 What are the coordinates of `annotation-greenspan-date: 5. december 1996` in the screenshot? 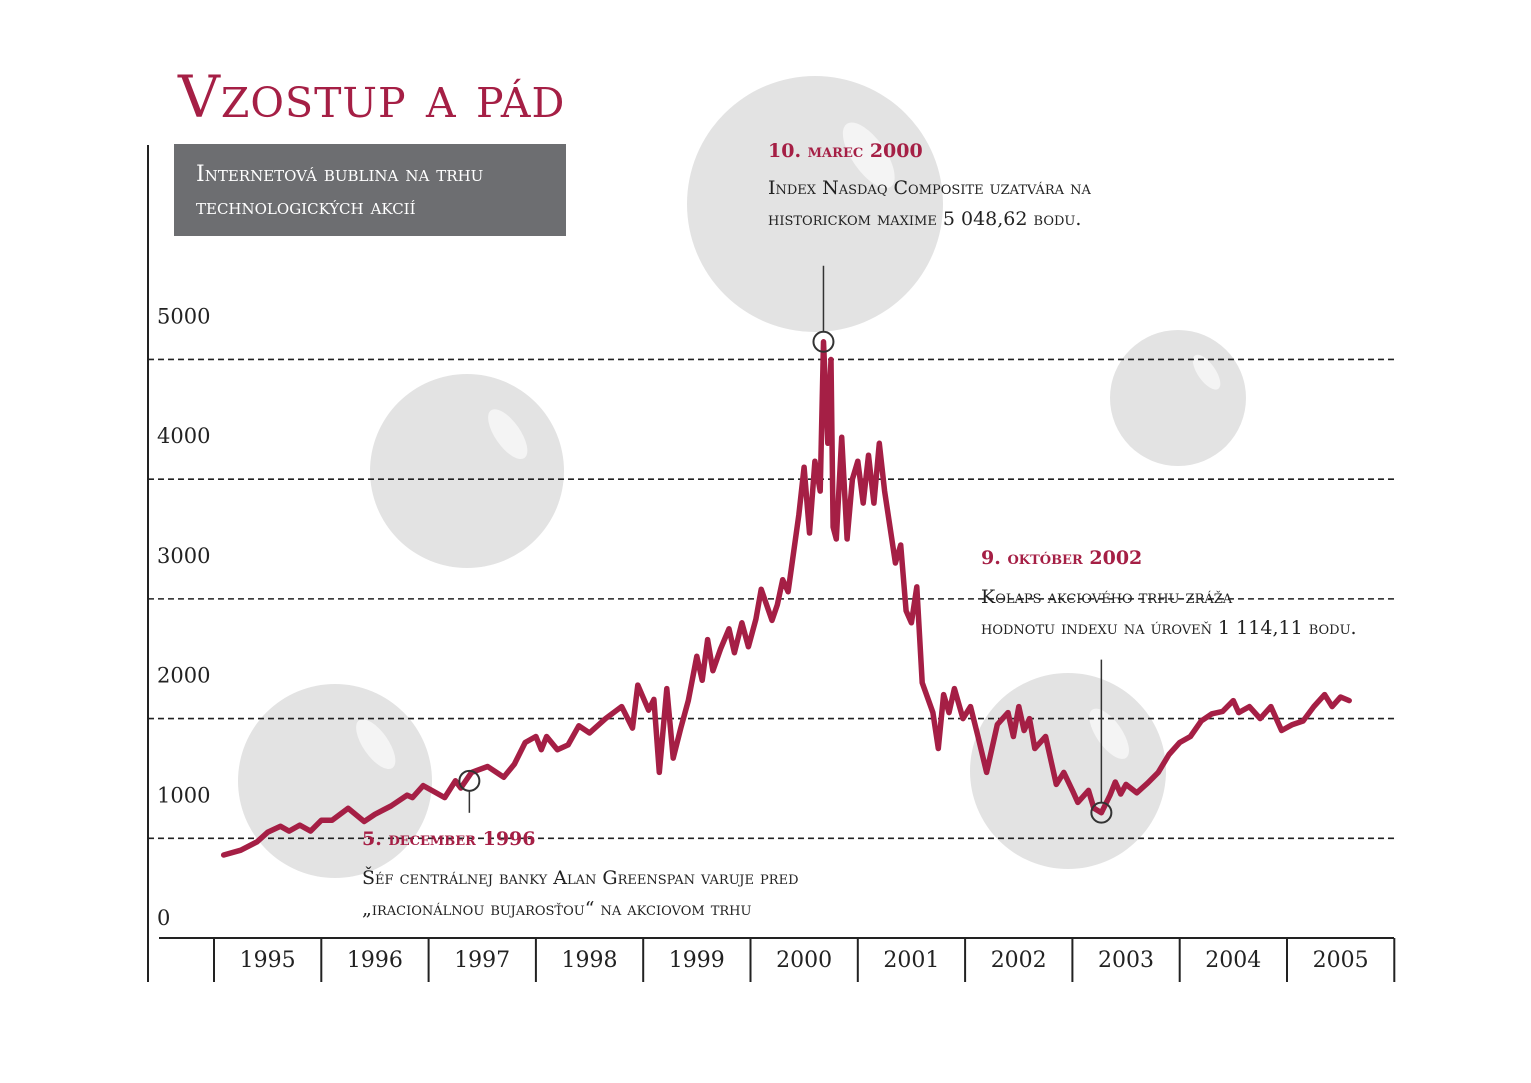 It's located at (449, 839).